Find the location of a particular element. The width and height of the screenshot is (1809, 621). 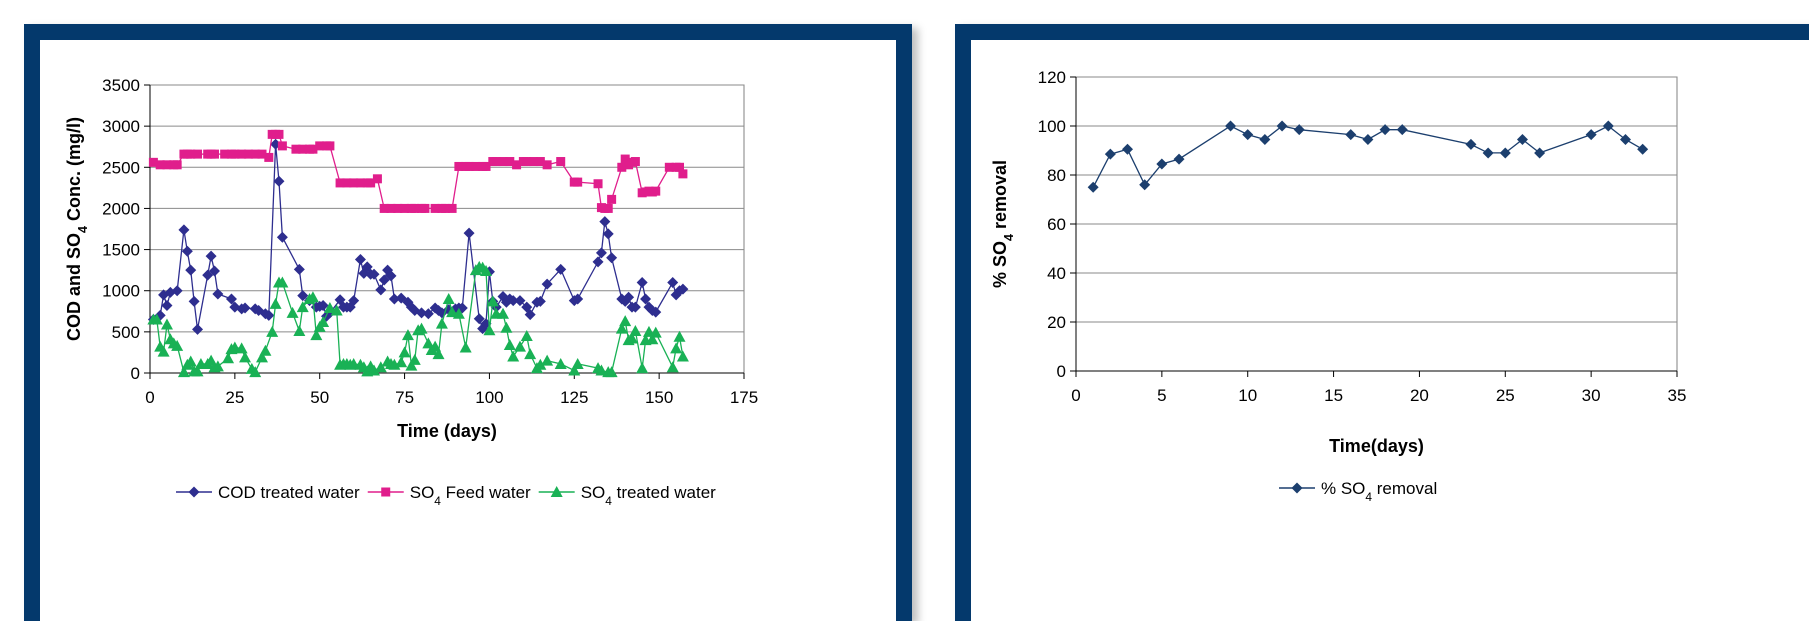

y-tick-label: 0 is located at coordinates (135, 373).